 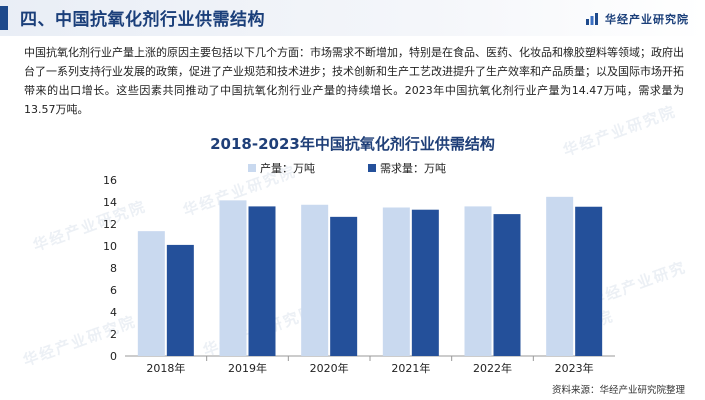 What do you see at coordinates (113, 356) in the screenshot?
I see `y-tick-label: 0` at bounding box center [113, 356].